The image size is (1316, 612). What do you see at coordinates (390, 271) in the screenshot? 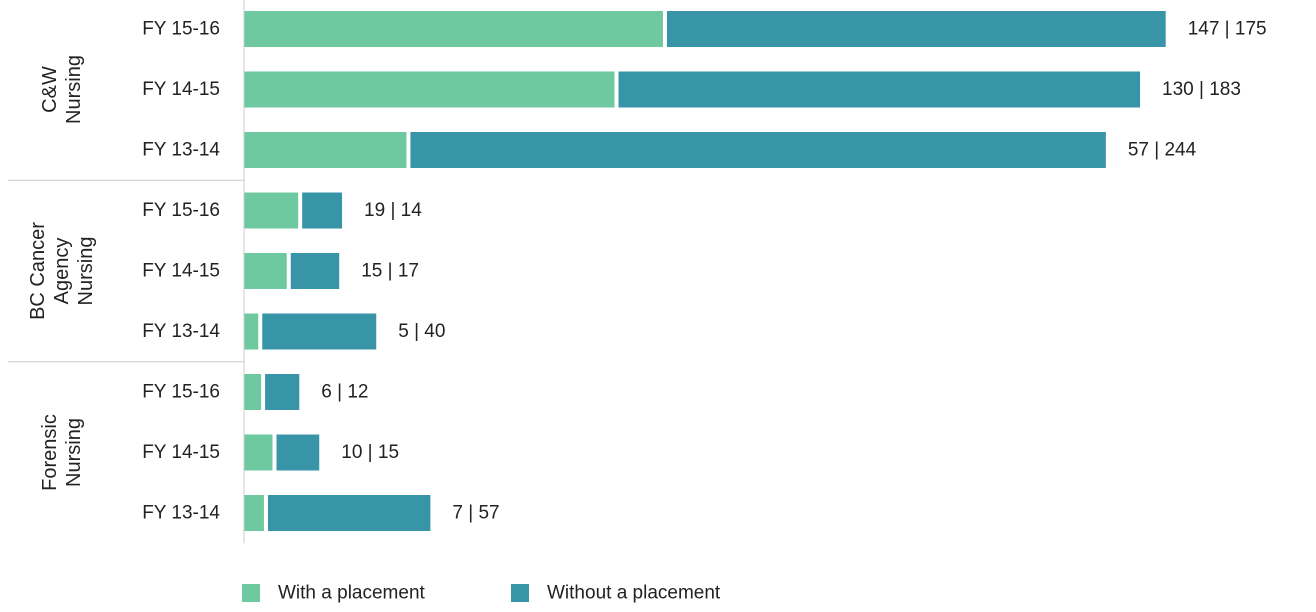
I see `value-data-label: 15 | 17` at bounding box center [390, 271].